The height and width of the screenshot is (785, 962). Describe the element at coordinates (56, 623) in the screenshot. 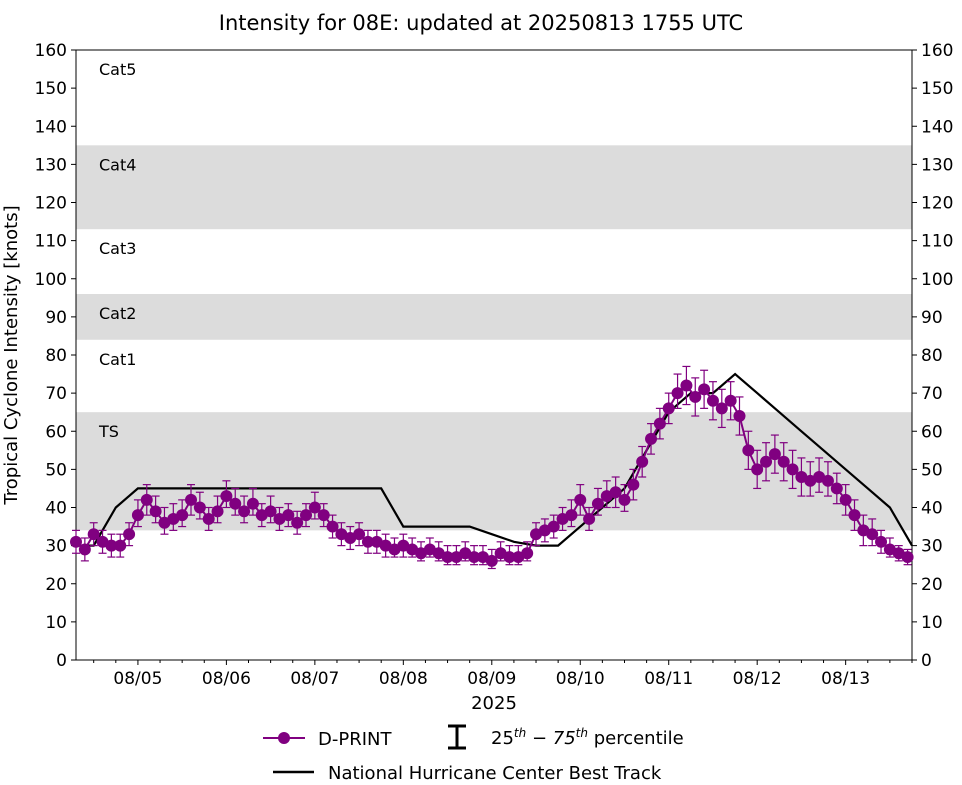

I see `y-tick-label-left: 10` at that location.